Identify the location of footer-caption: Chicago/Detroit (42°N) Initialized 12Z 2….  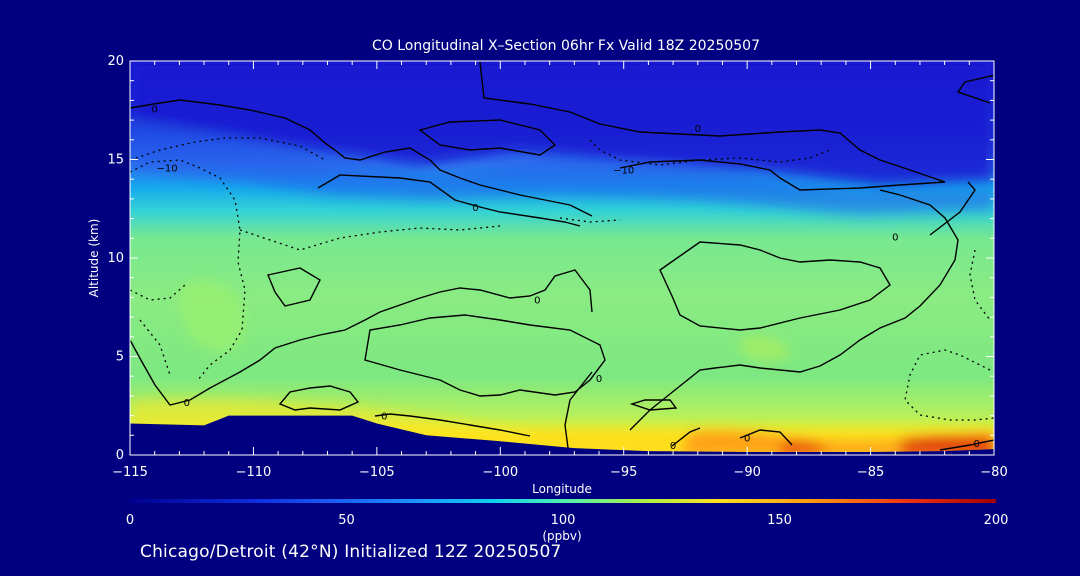
(351, 552).